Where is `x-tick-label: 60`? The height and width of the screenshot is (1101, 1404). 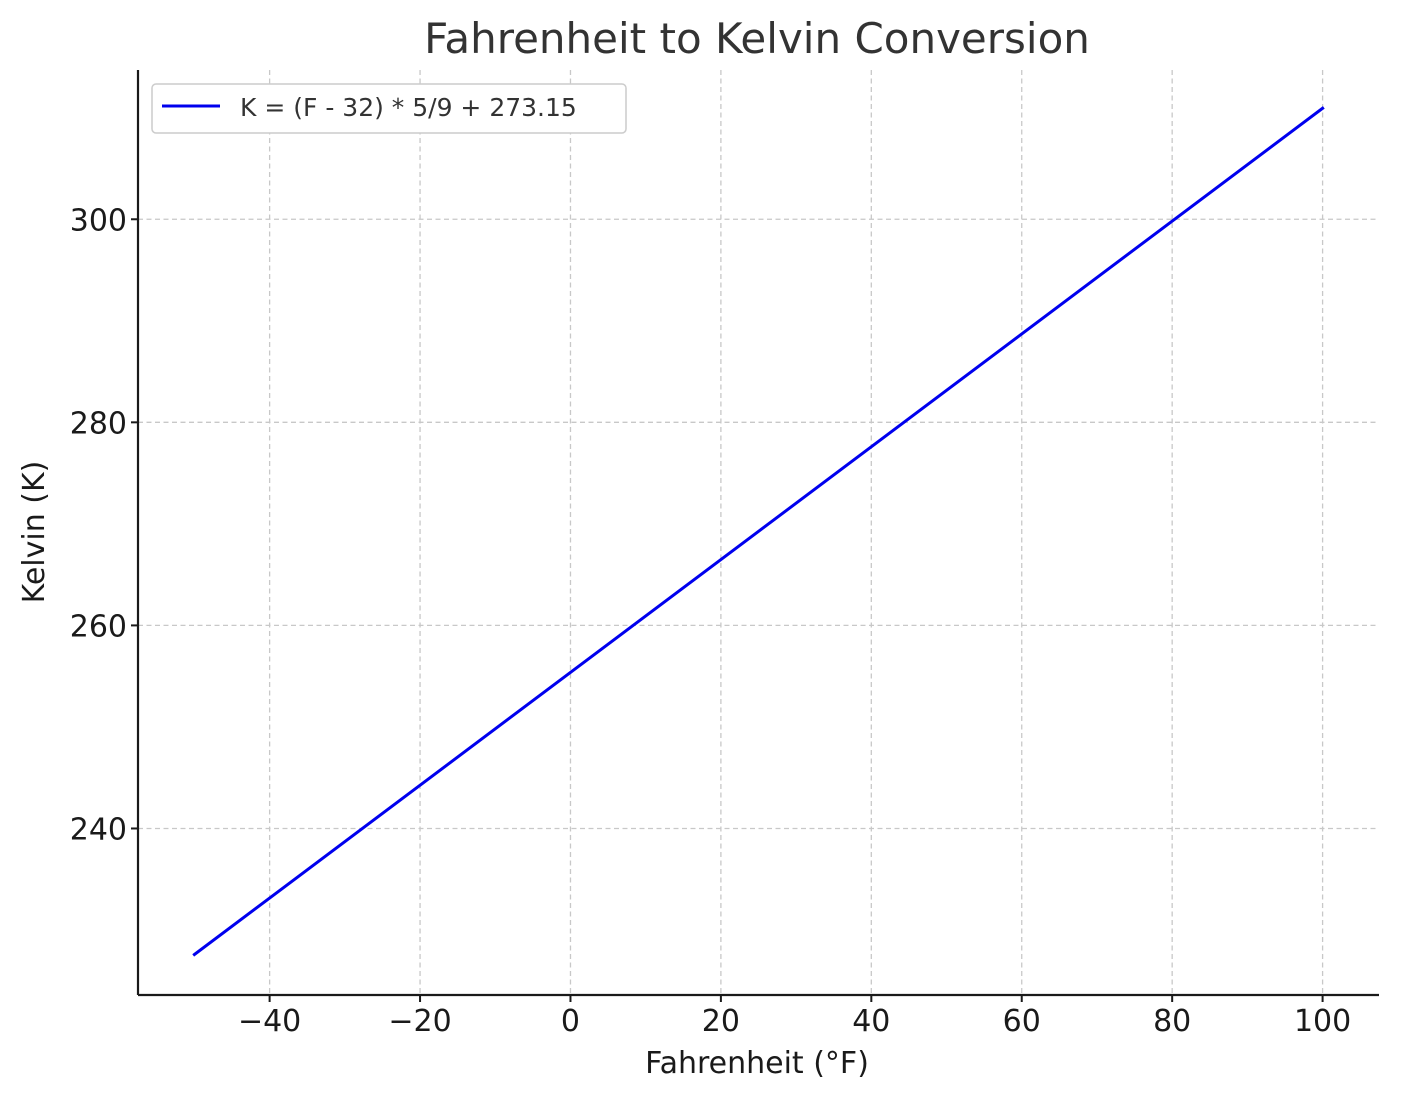 x-tick-label: 60 is located at coordinates (1022, 1021).